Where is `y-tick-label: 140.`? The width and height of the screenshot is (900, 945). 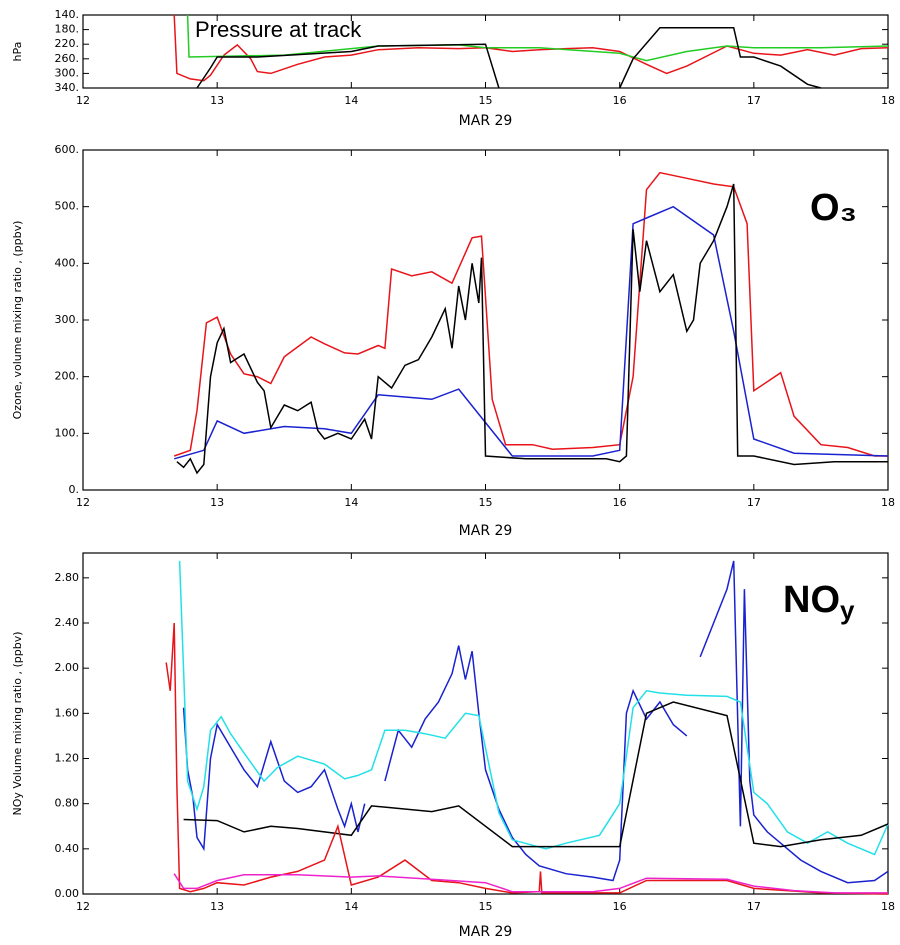 y-tick-label: 140. is located at coordinates (67, 14).